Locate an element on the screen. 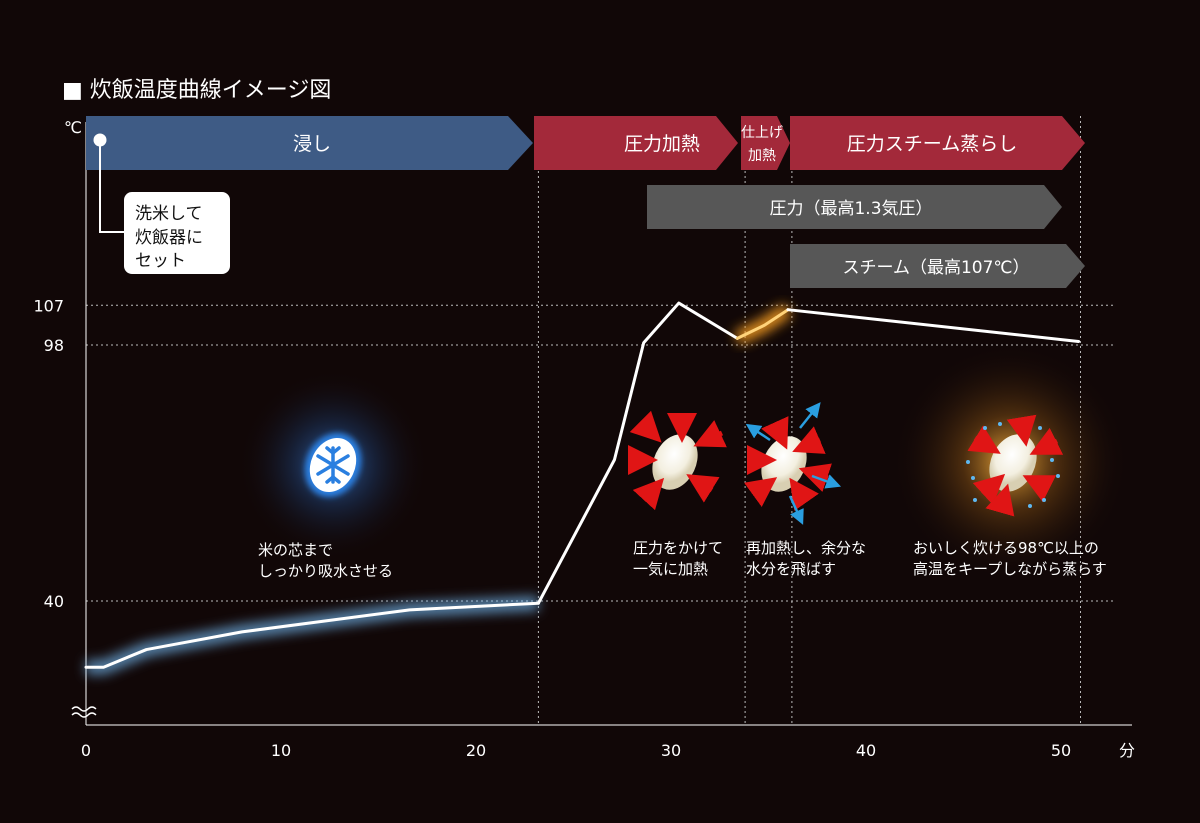 The height and width of the screenshot is (823, 1200). pressure-bar-label: 圧力（最高1.3気圧） is located at coordinates (850, 209).